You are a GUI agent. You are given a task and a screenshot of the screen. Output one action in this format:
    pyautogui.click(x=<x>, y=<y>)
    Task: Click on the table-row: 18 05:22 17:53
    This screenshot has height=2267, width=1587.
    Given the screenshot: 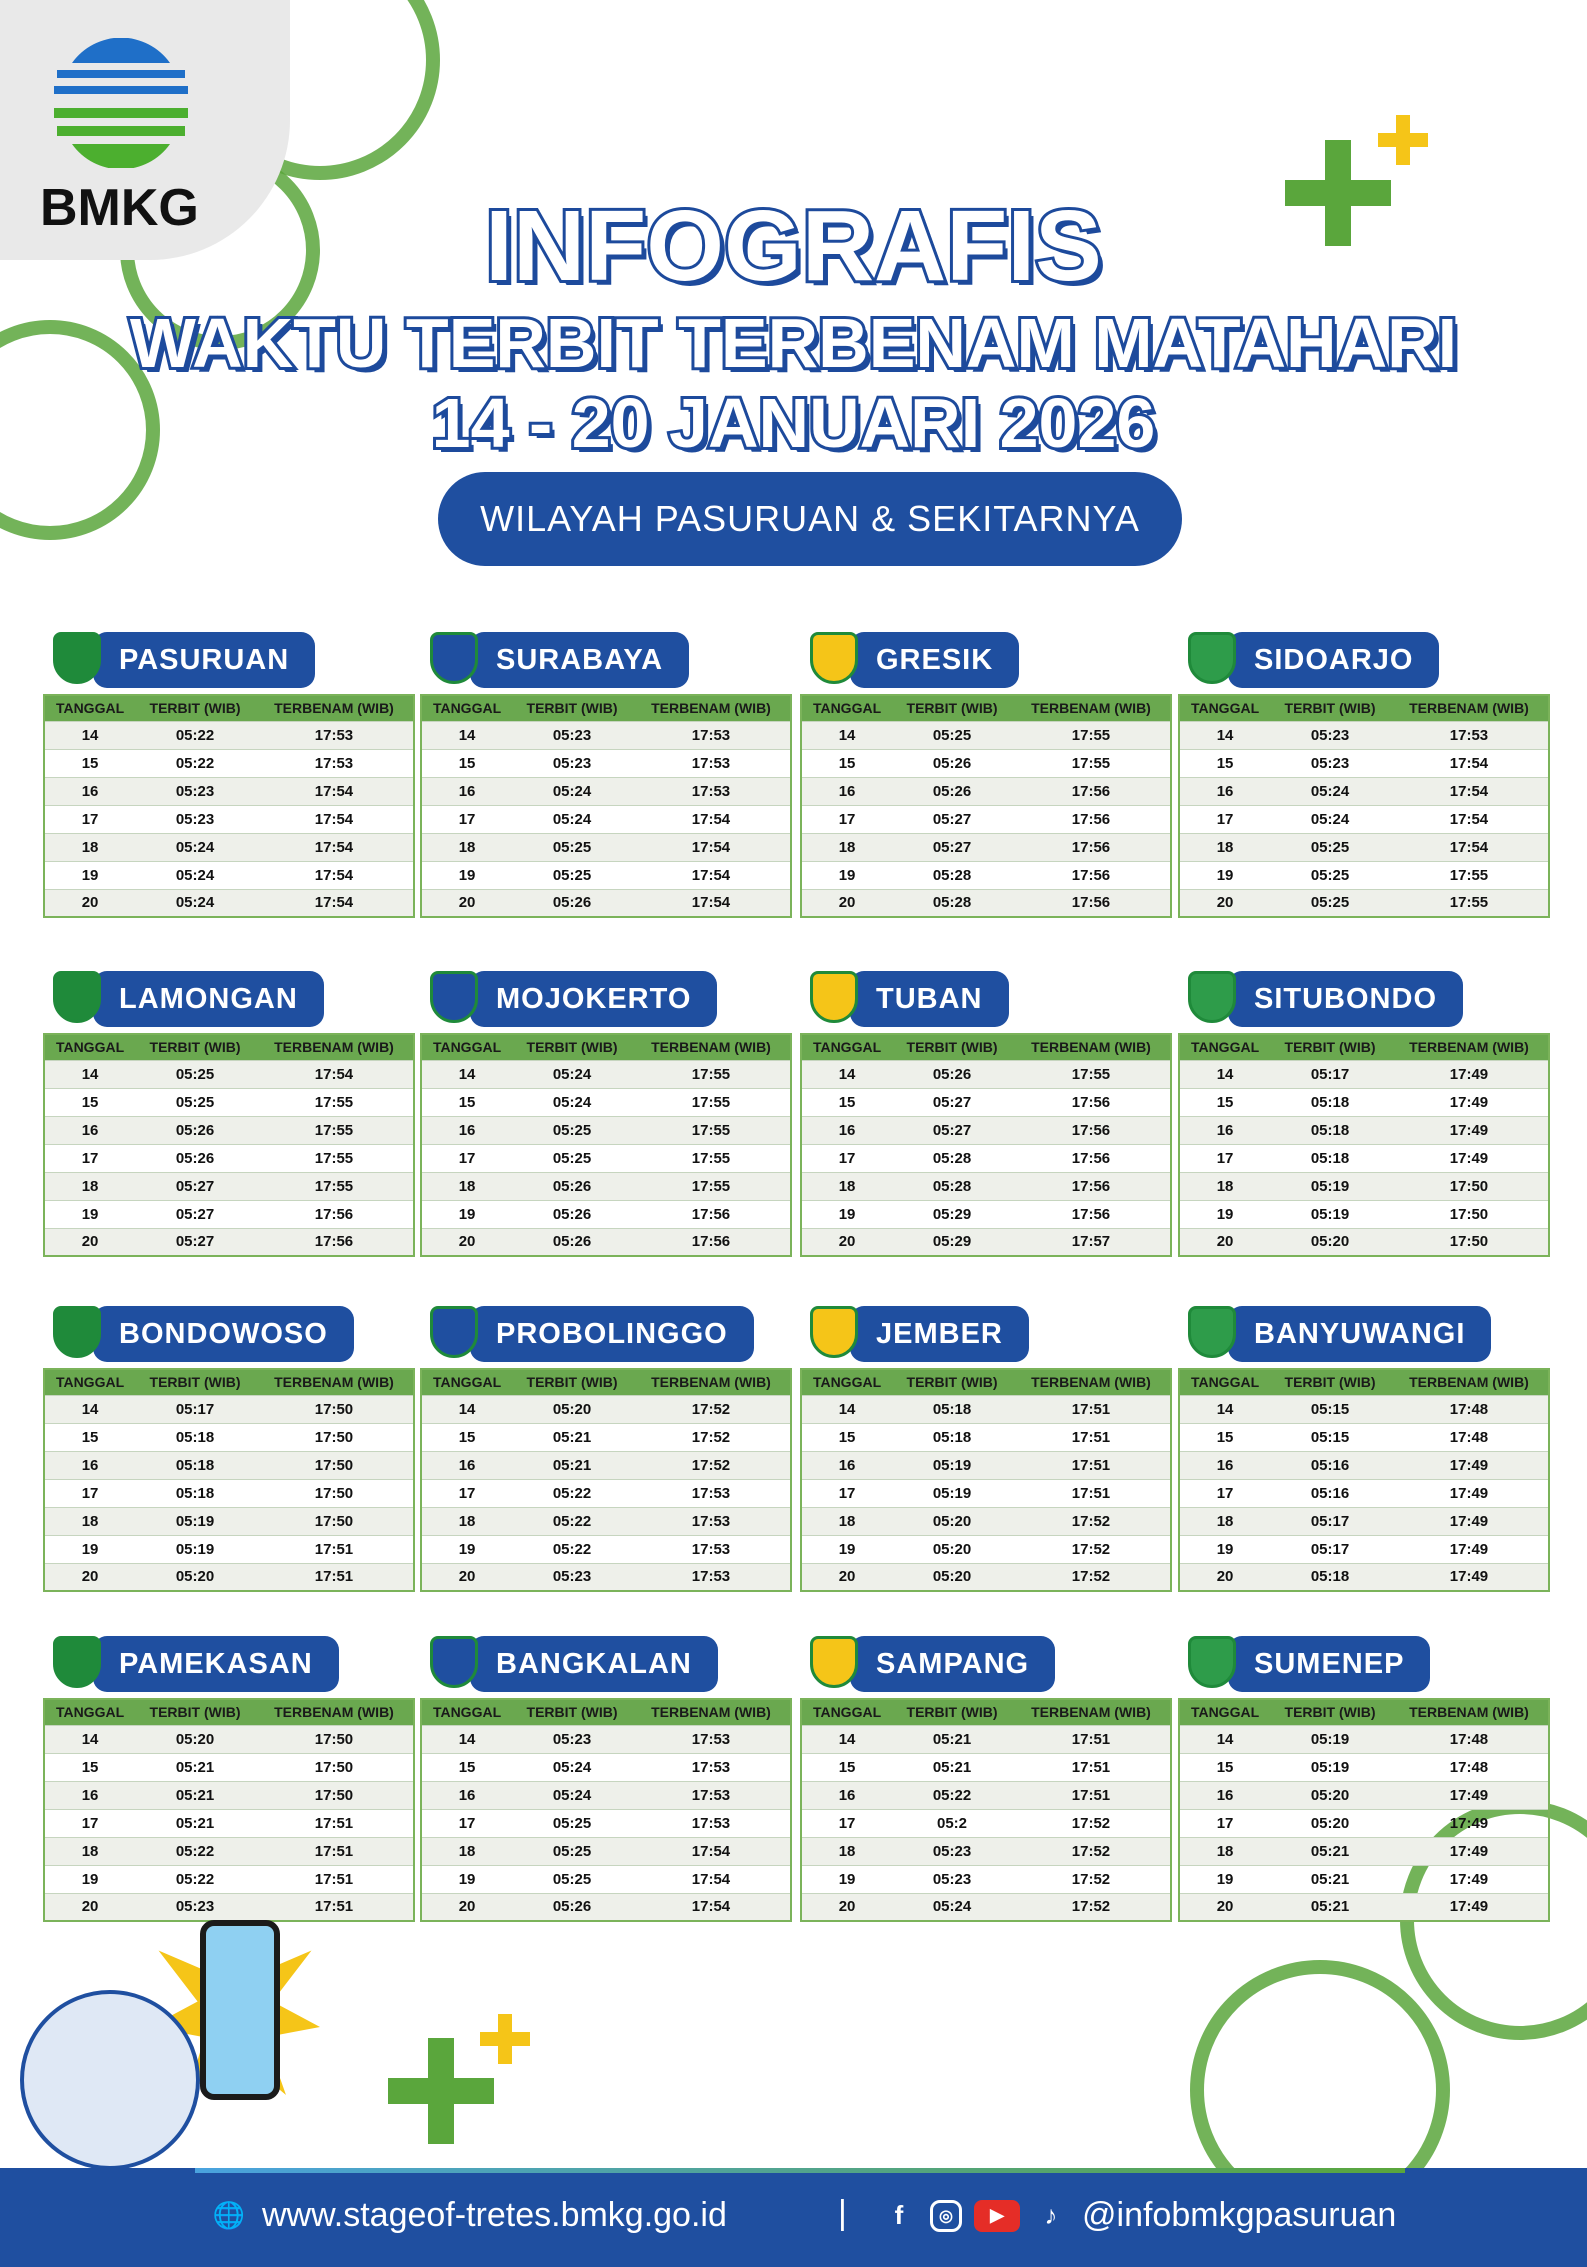 What is the action you would take?
    pyautogui.click(x=606, y=1520)
    